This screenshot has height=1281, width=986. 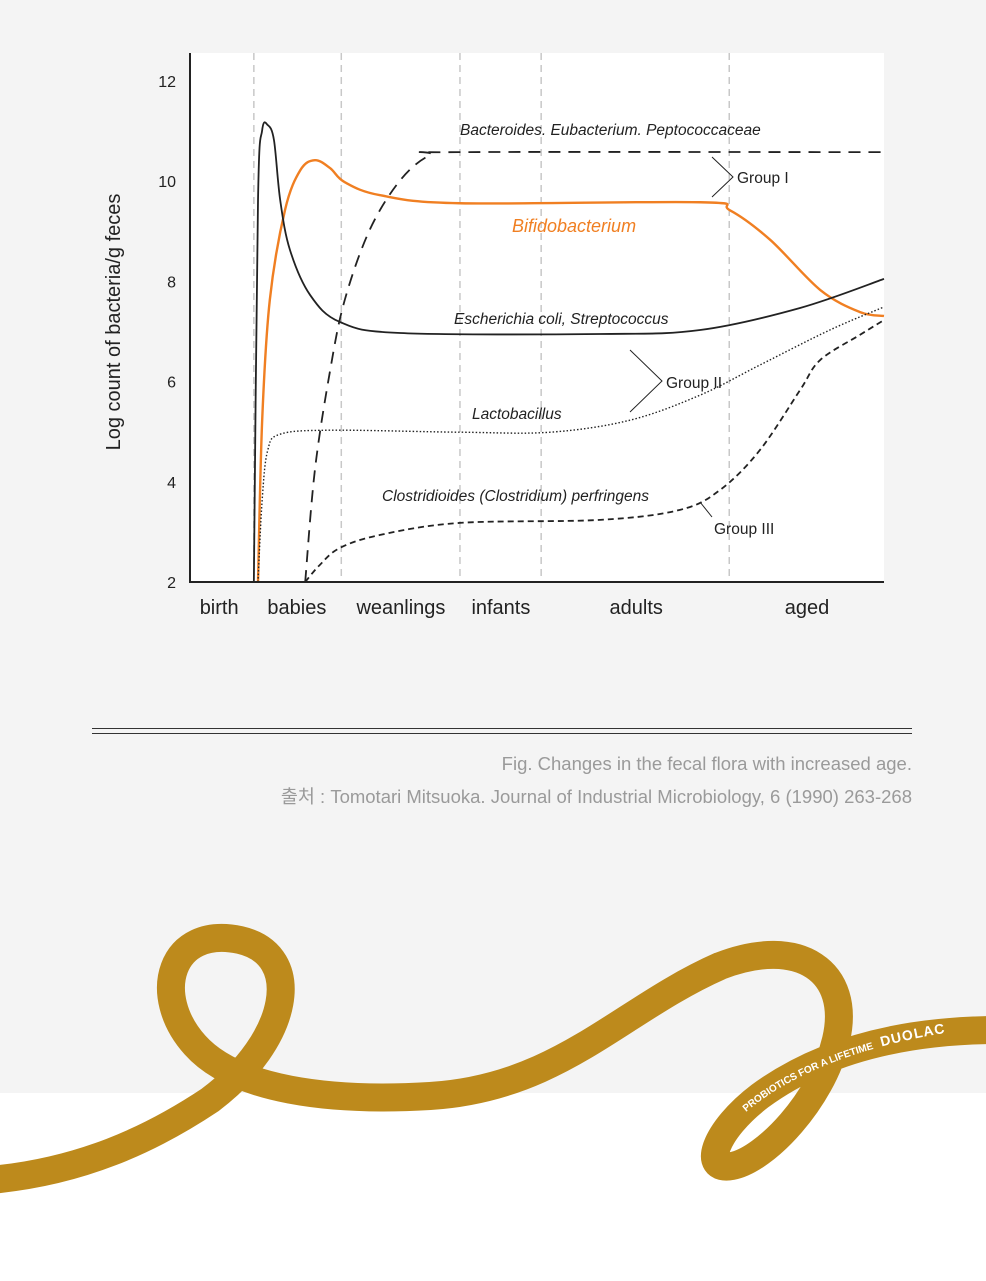 What do you see at coordinates (706, 509) in the screenshot?
I see `group3-pointer` at bounding box center [706, 509].